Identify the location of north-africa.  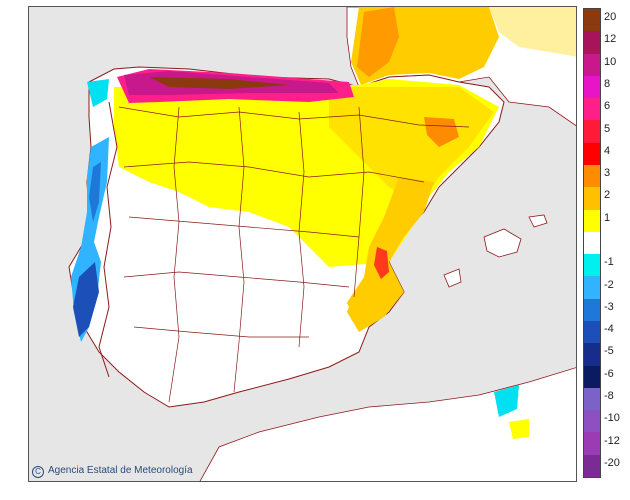
(387, 424).